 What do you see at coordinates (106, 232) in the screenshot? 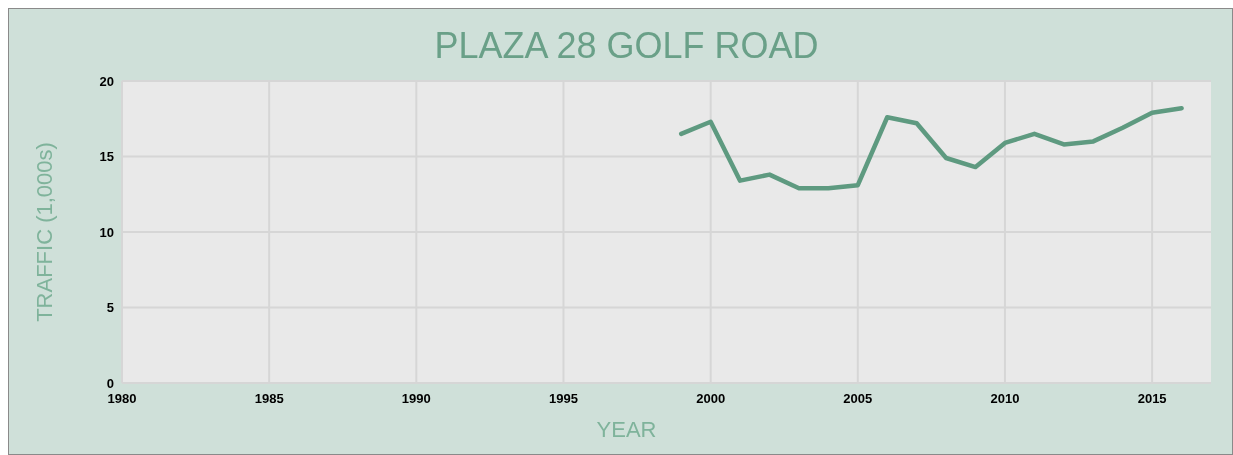
I see `y-tick-label: 10` at bounding box center [106, 232].